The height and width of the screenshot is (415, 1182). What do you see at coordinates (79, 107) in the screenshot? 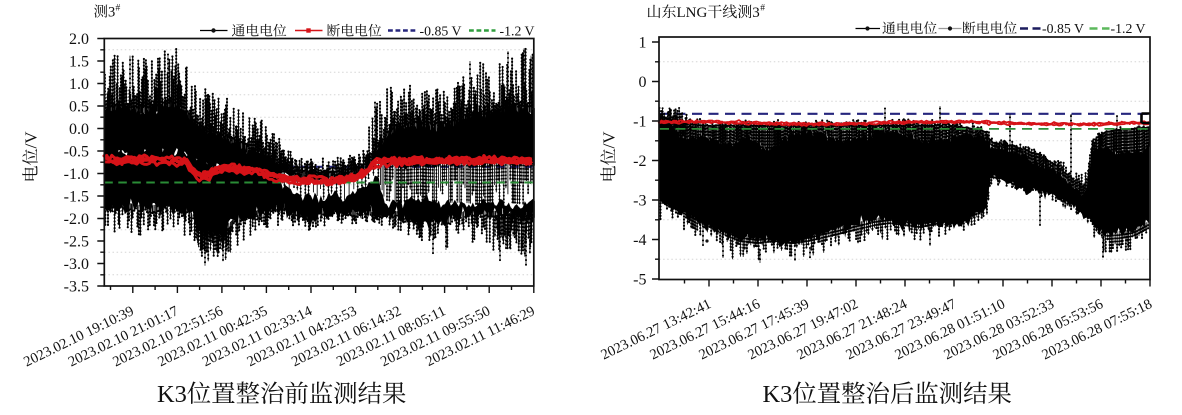
I see `svg-text: 0.5` at bounding box center [79, 107].